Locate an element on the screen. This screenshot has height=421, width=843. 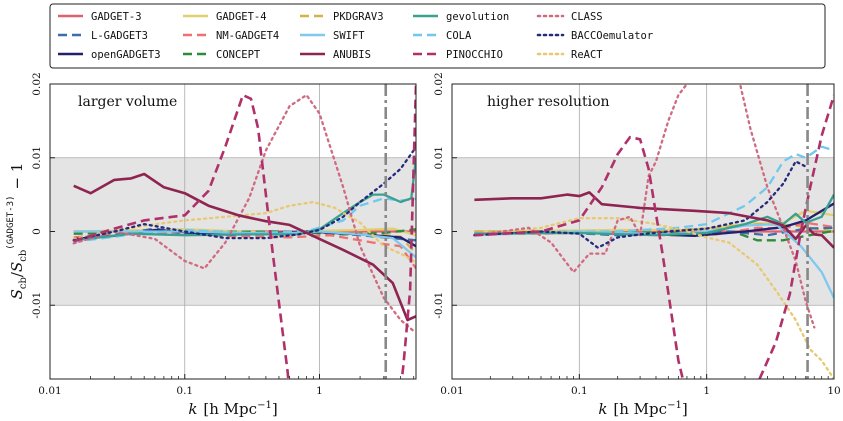
legend-item-pinocchio: PINOCCHIO is located at coordinates (458, 55).